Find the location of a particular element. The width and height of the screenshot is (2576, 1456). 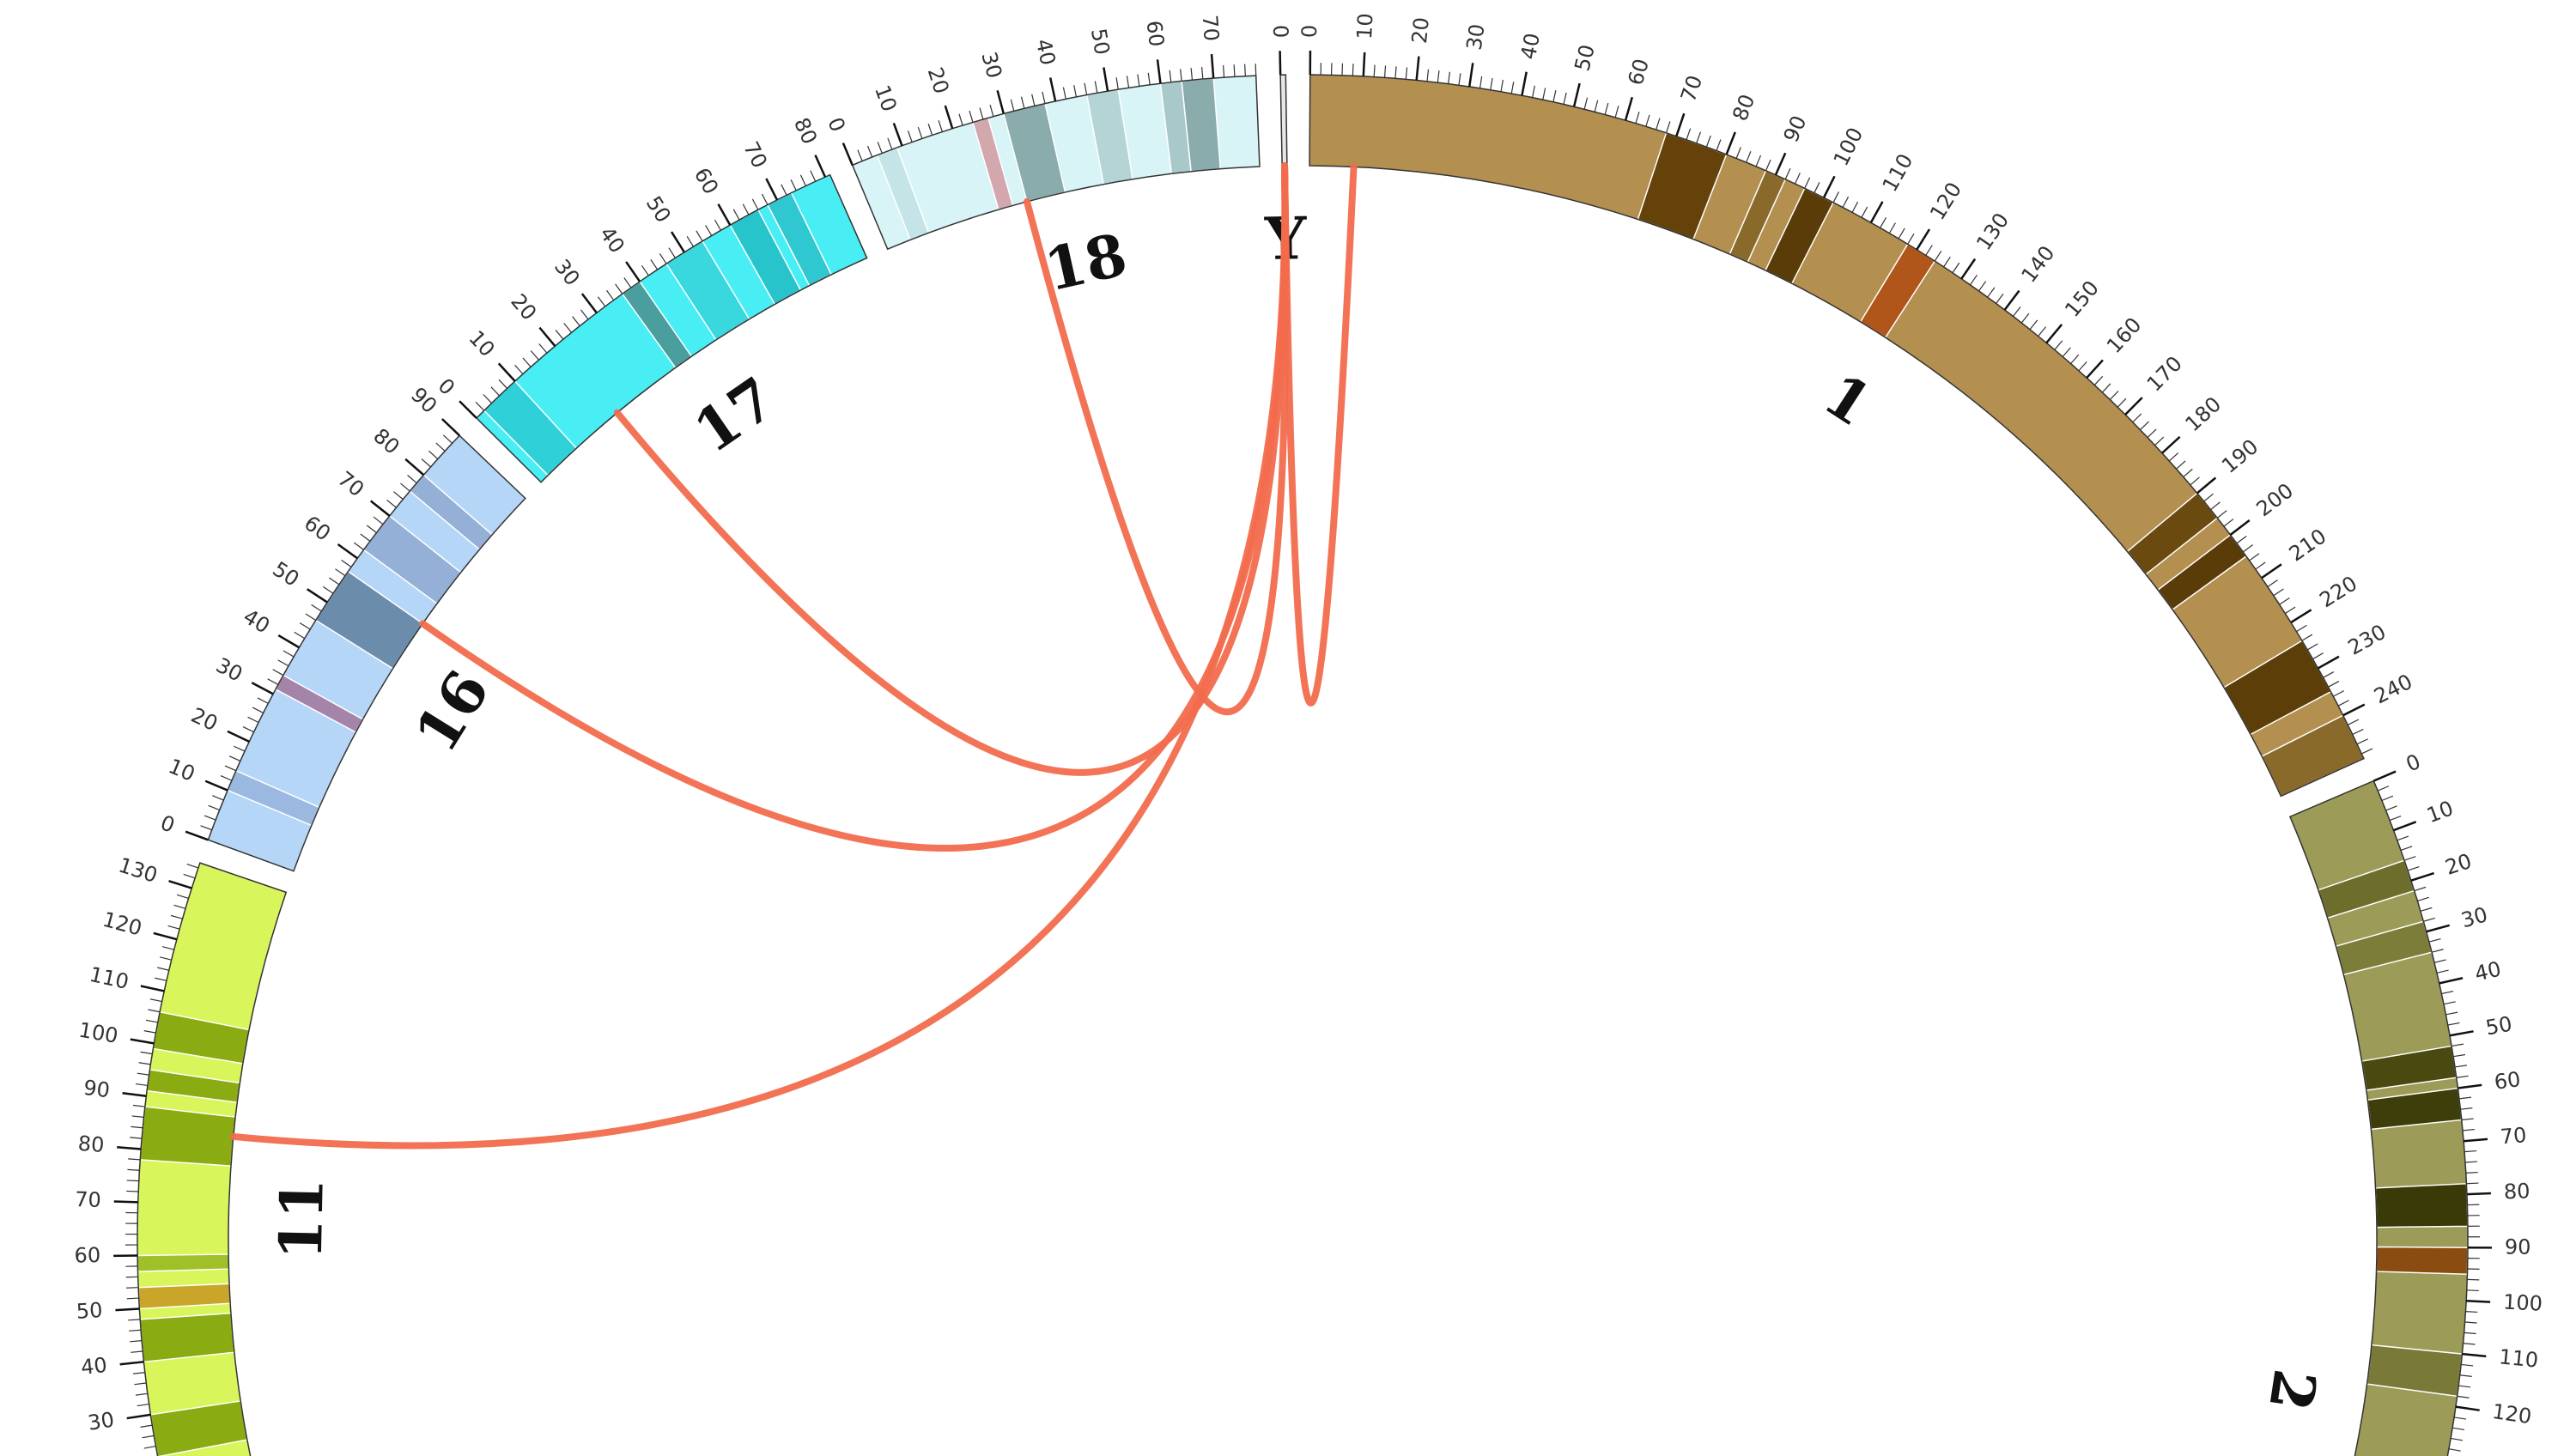

tick-label: 180 is located at coordinates (2204, 415).